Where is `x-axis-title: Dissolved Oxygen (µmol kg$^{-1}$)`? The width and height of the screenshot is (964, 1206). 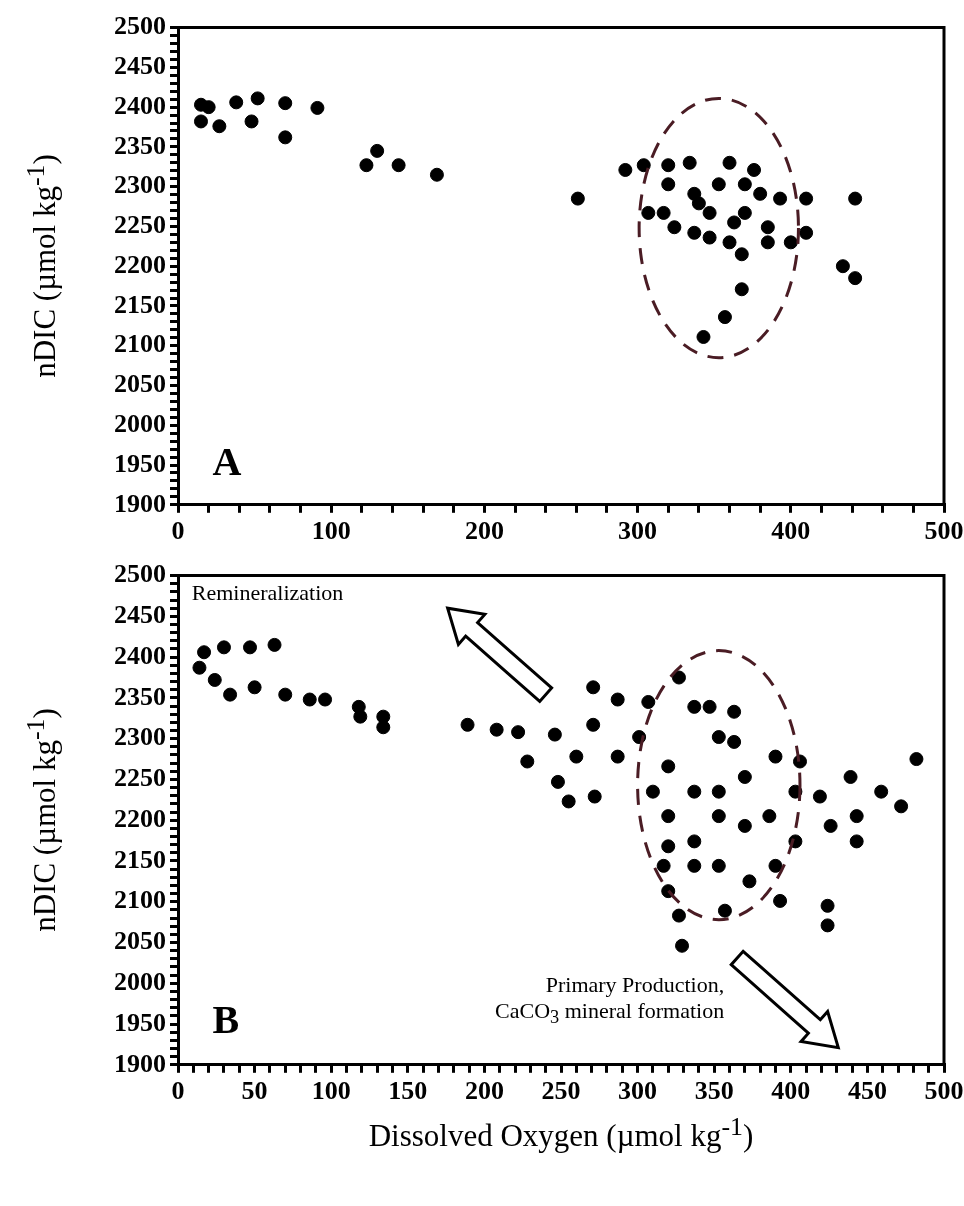 x-axis-title: Dissolved Oxygen (µmol kg$^{-1}$) is located at coordinates (561, 1133).